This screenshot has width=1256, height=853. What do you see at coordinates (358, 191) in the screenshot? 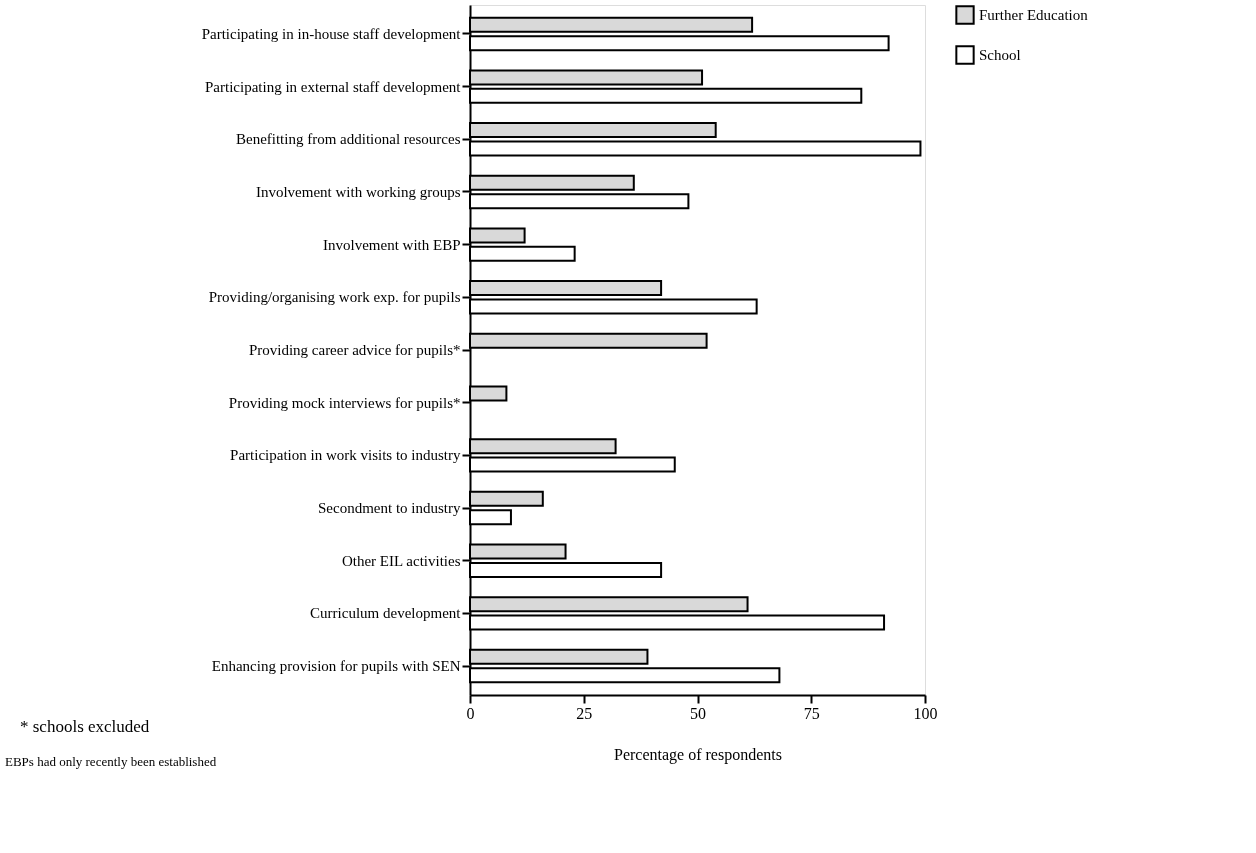
I see `y-tick-label: Involvement with working groups` at bounding box center [358, 191].